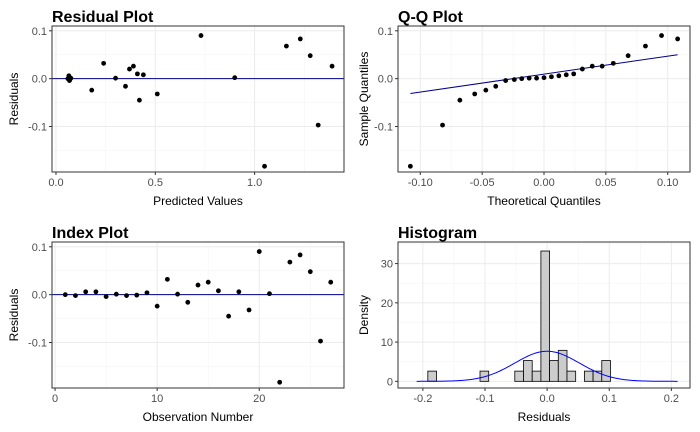  I want to click on x-tick-label: 0.00, so click(543, 183).